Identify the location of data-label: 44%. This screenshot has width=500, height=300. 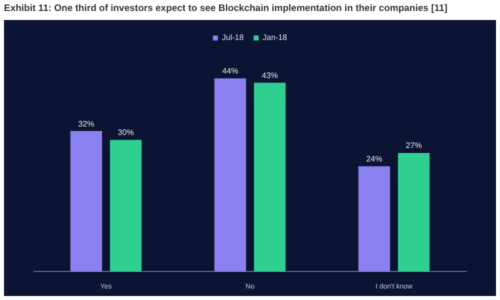
(230, 71).